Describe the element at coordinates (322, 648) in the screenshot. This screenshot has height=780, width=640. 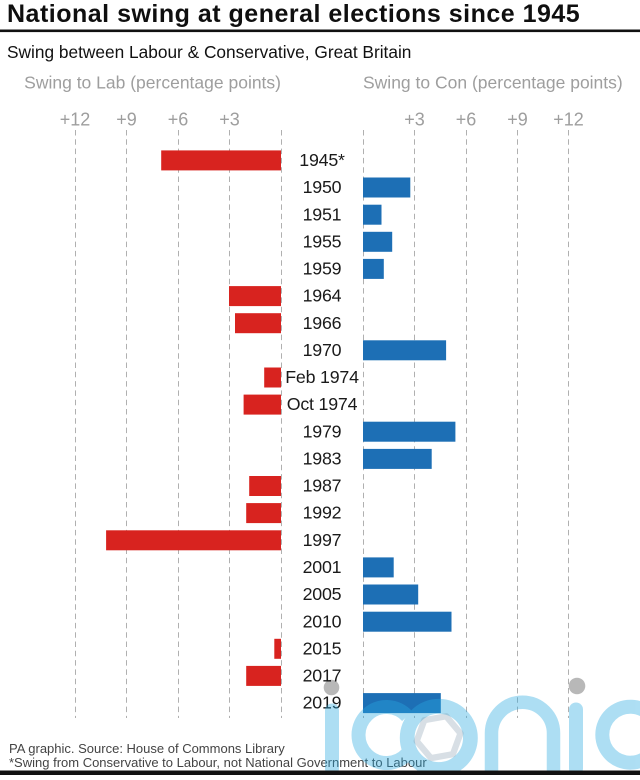
I see `svg-text: 2015` at that location.